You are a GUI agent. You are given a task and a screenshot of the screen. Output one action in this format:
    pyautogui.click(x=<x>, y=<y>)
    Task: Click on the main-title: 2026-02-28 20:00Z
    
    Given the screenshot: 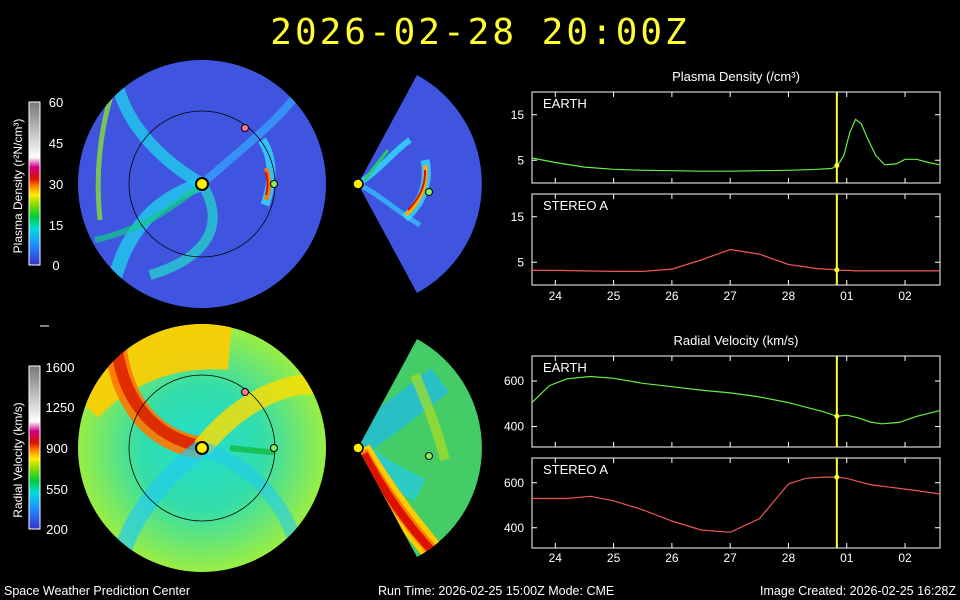 What is the action you would take?
    pyautogui.click(x=480, y=32)
    